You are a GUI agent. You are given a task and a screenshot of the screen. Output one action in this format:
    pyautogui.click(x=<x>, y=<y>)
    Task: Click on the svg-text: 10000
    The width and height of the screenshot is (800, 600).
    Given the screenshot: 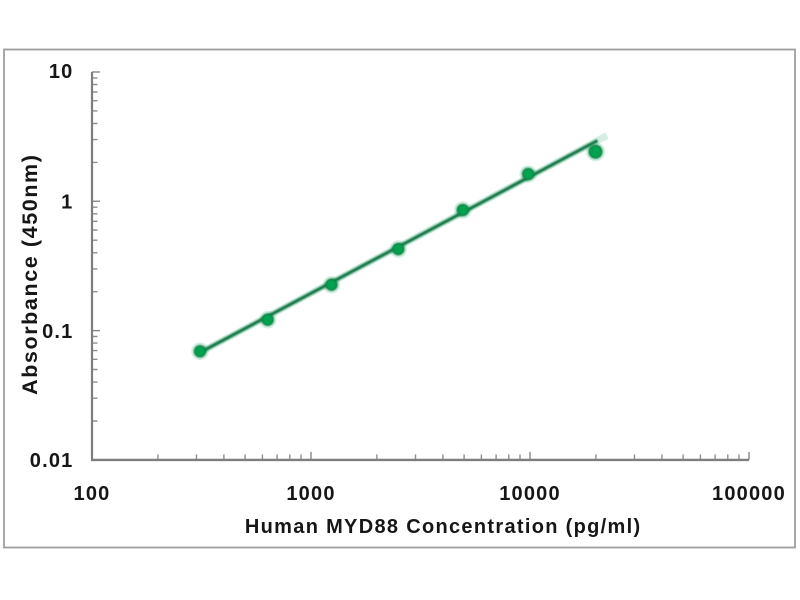 What is the action you would take?
    pyautogui.click(x=530, y=494)
    